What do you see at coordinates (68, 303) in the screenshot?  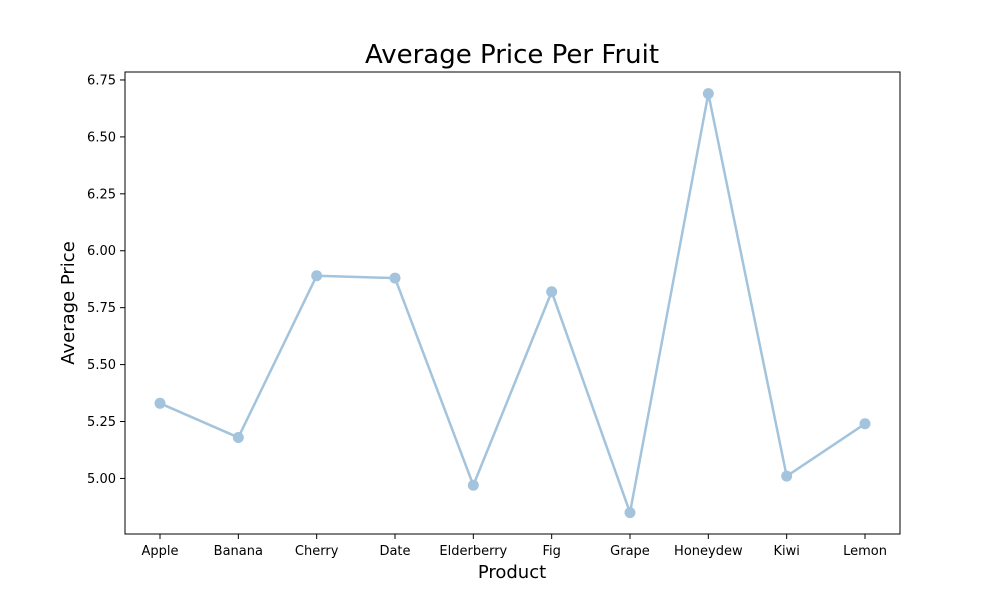 I see `y-axis-title: Average Price` at bounding box center [68, 303].